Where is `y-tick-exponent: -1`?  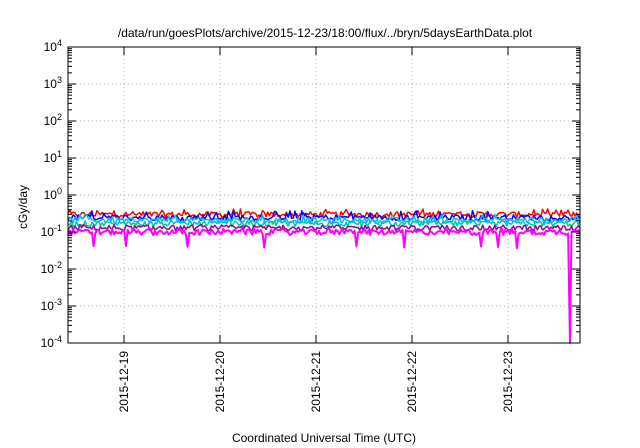 y-tick-exponent: -1 is located at coordinates (58, 228).